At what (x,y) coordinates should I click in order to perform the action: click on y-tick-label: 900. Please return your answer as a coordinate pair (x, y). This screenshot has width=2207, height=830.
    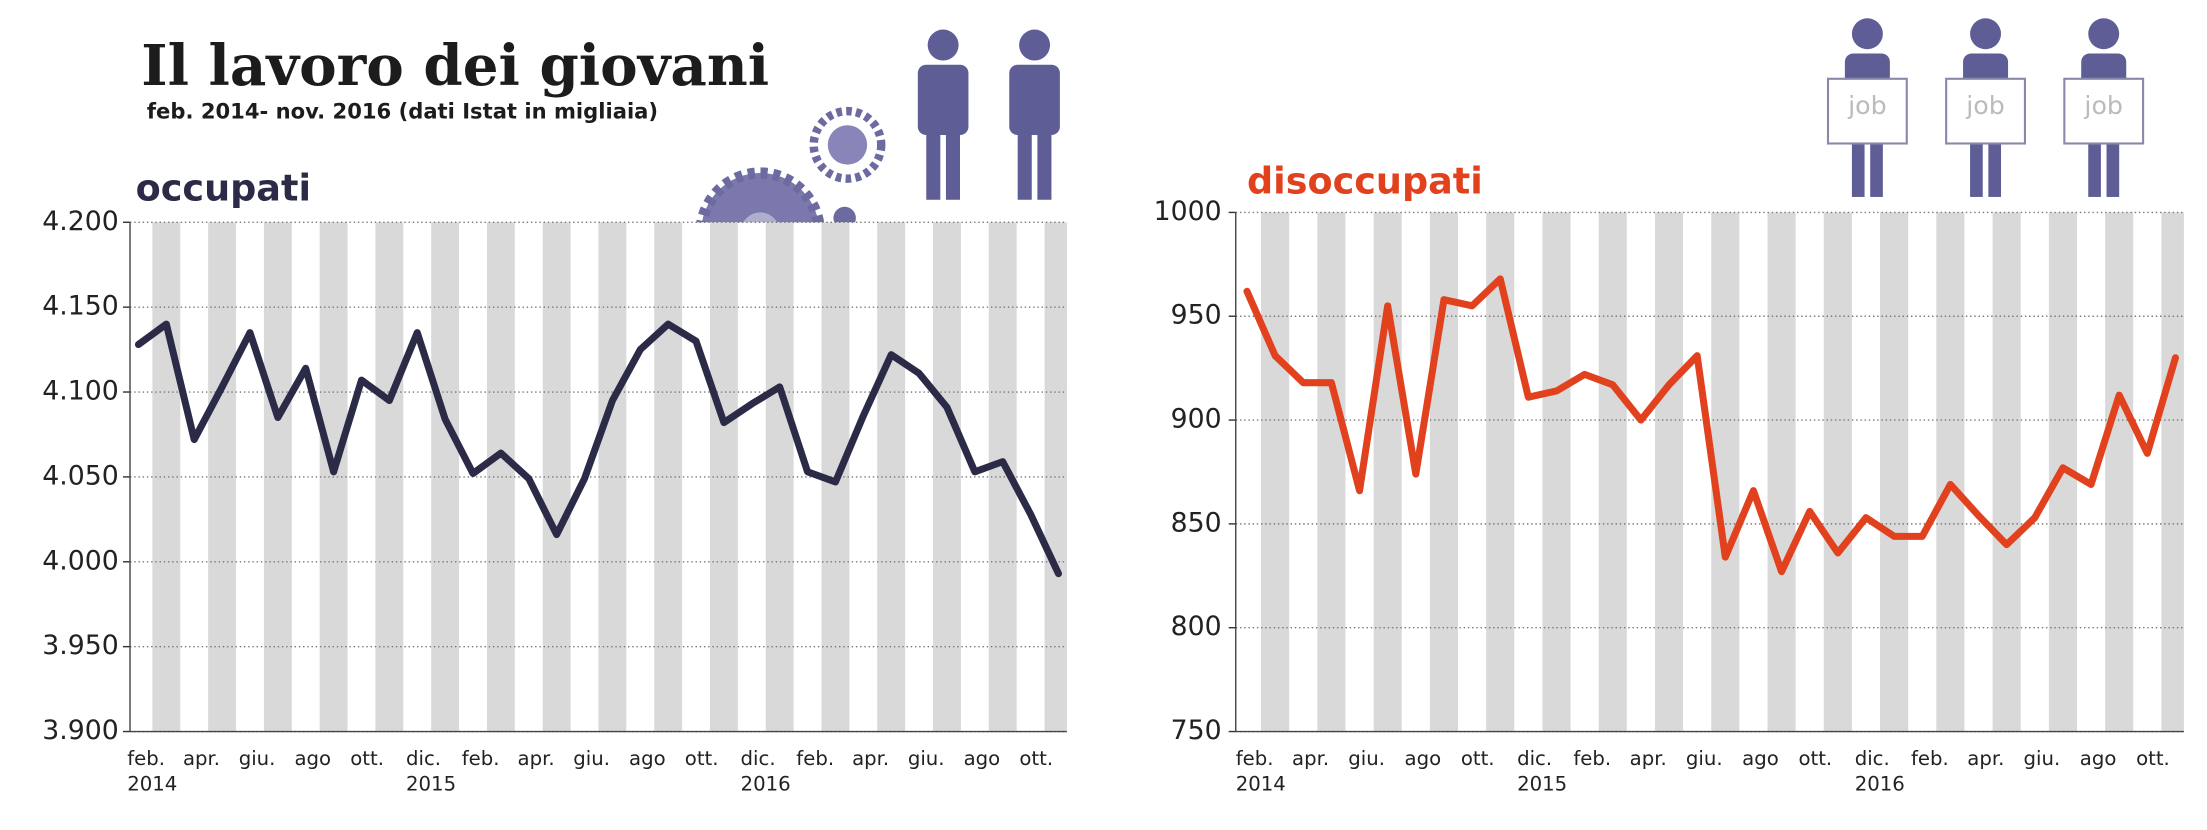
    Looking at the image, I should click on (1196, 419).